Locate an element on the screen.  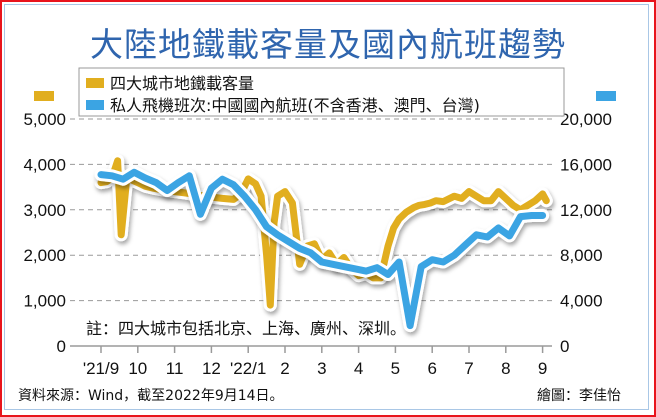
x-axis-tick: 2 is located at coordinates (284, 368).